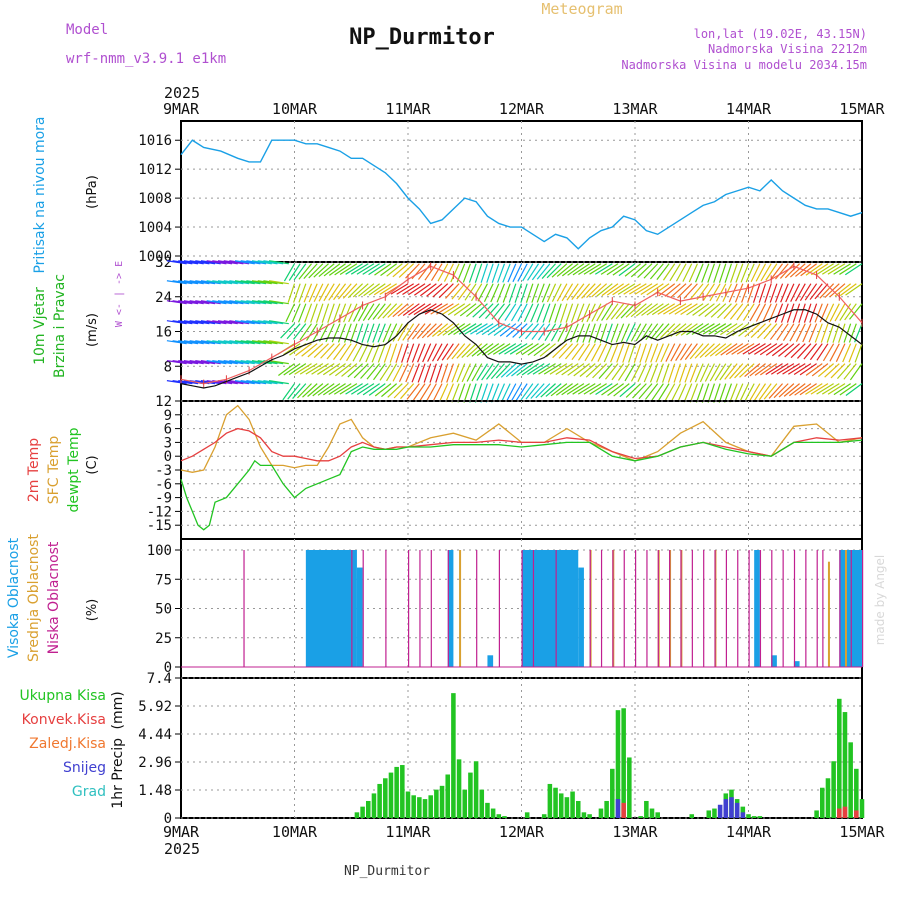 The height and width of the screenshot is (900, 900). I want to click on precip-panel: 0 1.48 2.96 4.44 5.92 7.4, so click(501, 749).